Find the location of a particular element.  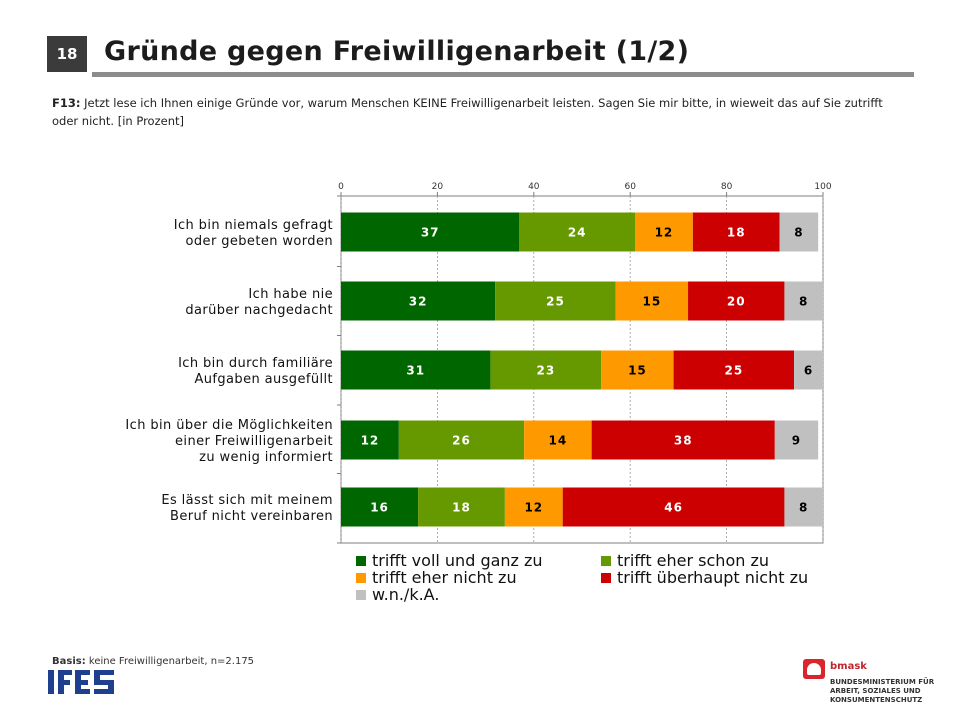

bar-value-label: 26 is located at coordinates (461, 441).